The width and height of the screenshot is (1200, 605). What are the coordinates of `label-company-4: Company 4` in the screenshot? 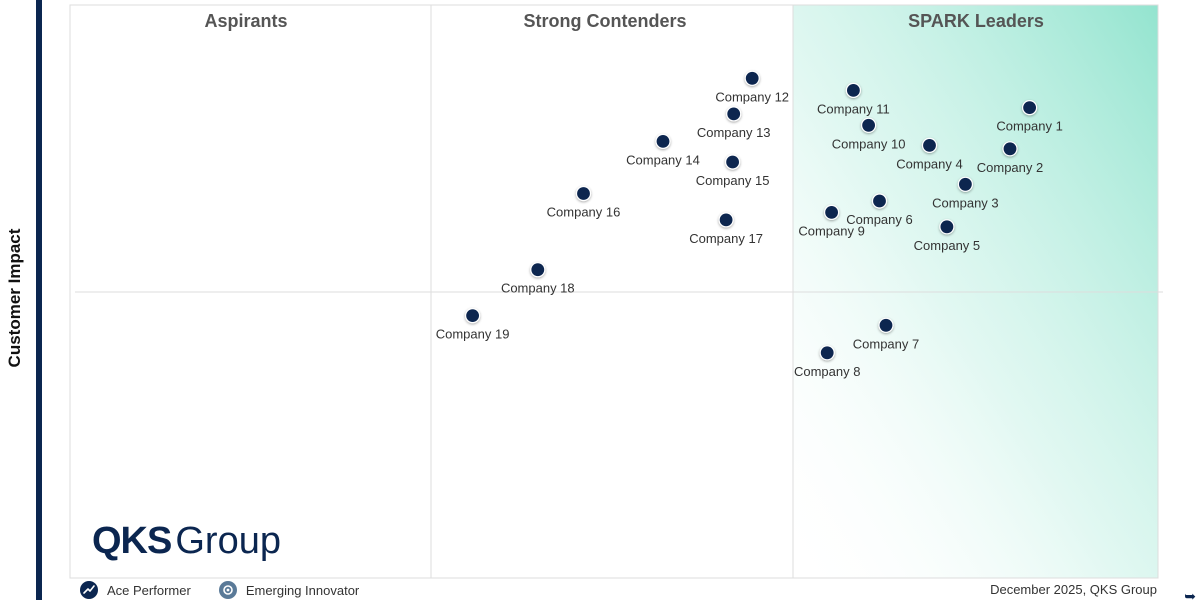 It's located at (929, 163).